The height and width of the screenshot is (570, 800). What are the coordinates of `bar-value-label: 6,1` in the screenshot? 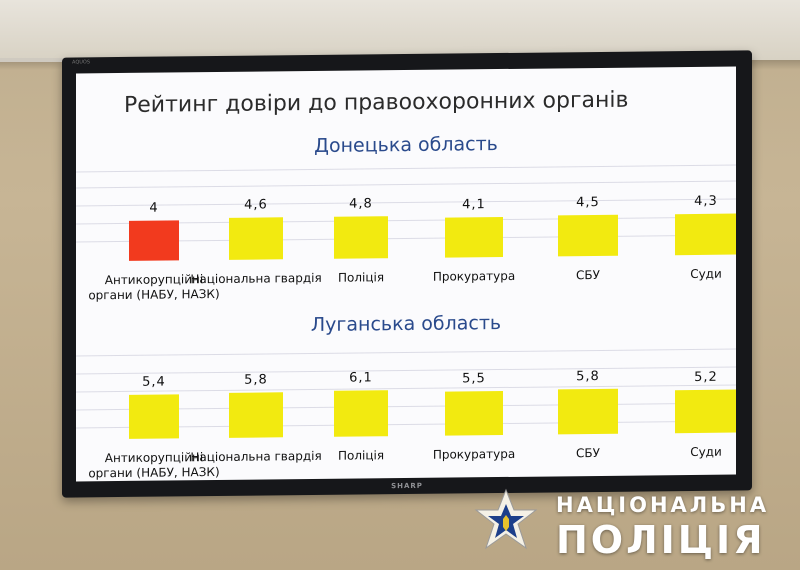 It's located at (361, 378).